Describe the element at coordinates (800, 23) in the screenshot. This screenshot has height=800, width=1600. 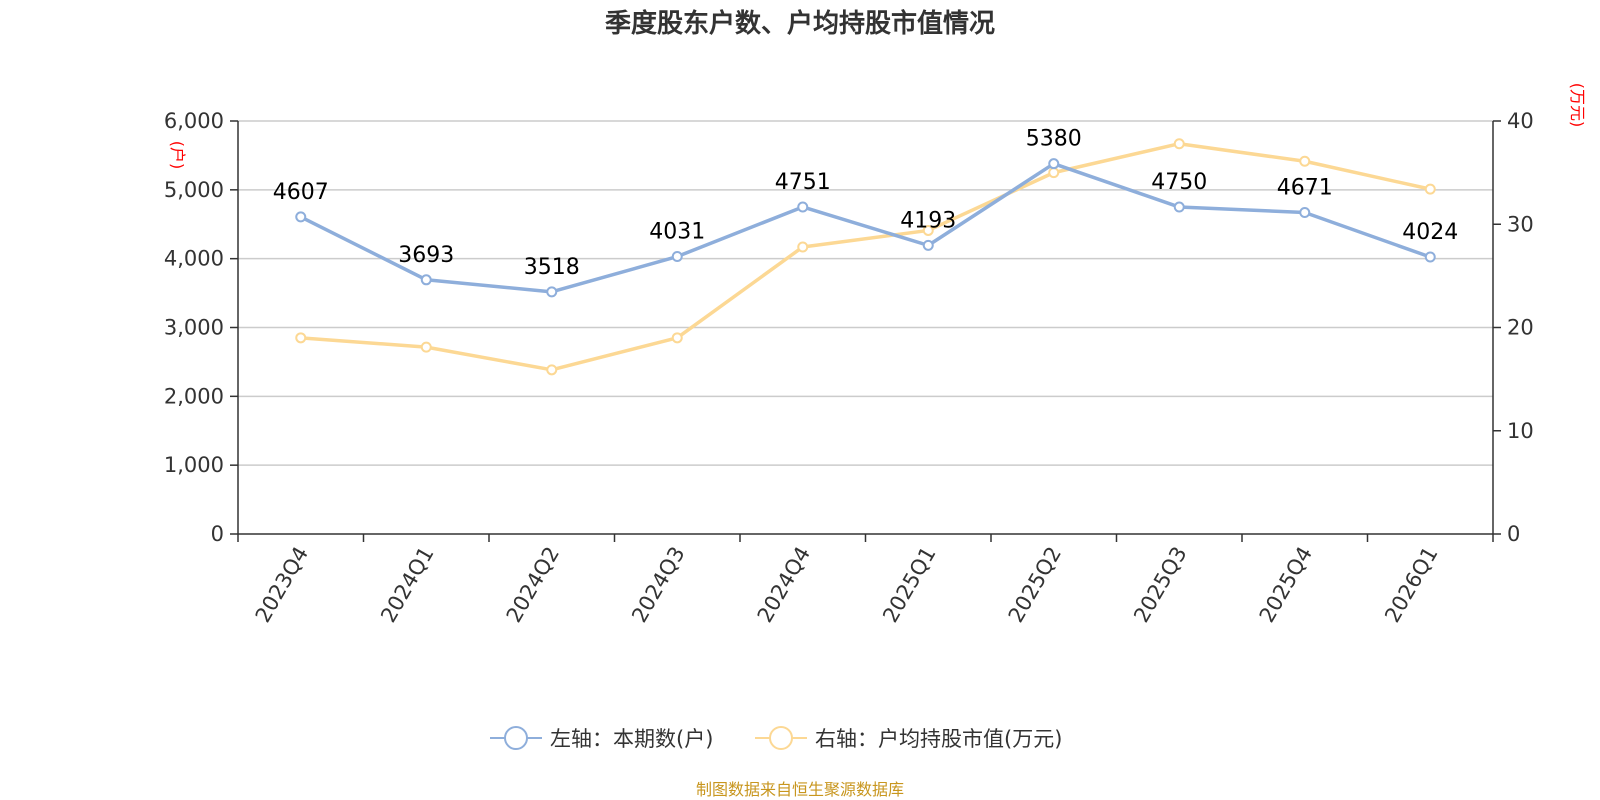
I see `chart-title: 季度股东户数、户均持股市值情况` at that location.